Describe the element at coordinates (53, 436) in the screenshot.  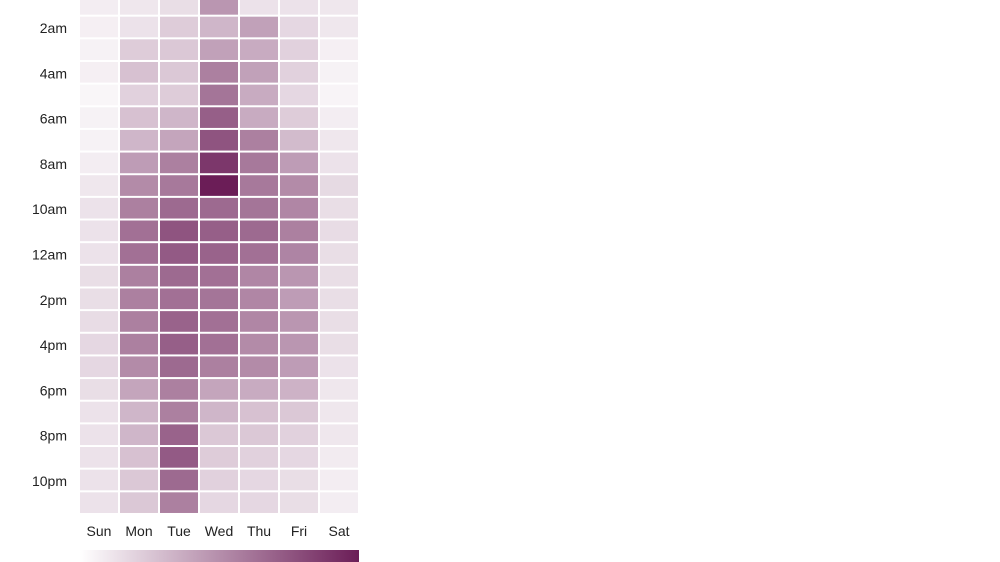
I see `y-tick-label: 8pm` at that location.